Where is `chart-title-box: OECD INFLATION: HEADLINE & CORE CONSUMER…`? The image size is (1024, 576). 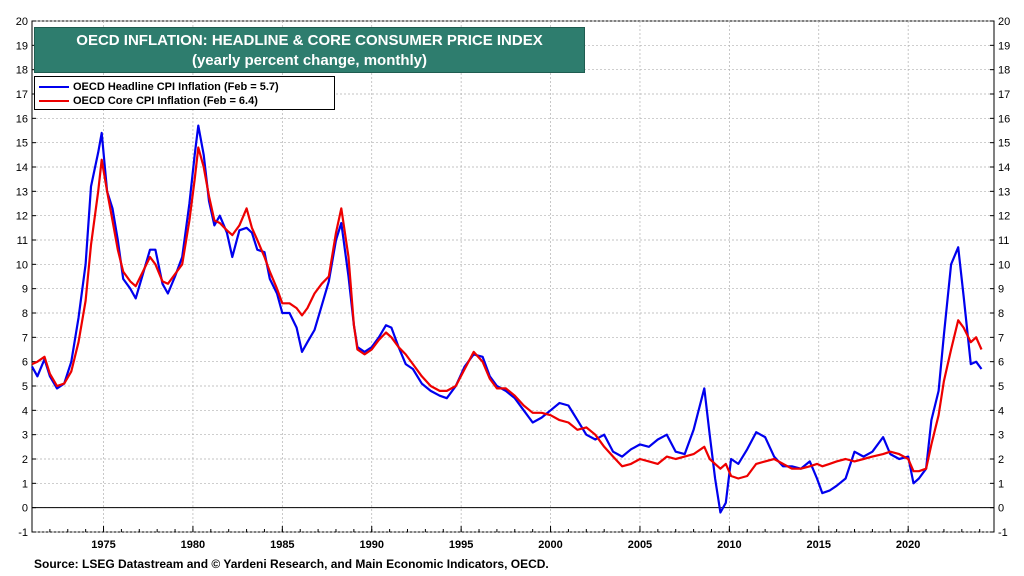
chart-title-box: OECD INFLATION: HEADLINE & CORE CONSUMER… is located at coordinates (309, 50).